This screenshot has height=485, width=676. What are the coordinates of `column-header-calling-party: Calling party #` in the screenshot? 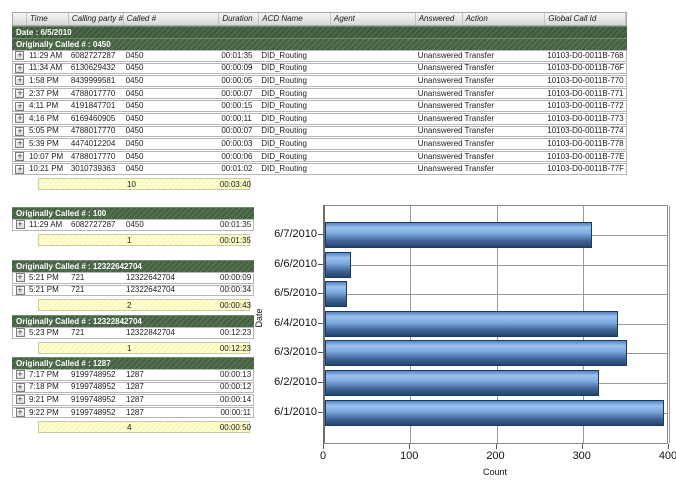 It's located at (96, 19).